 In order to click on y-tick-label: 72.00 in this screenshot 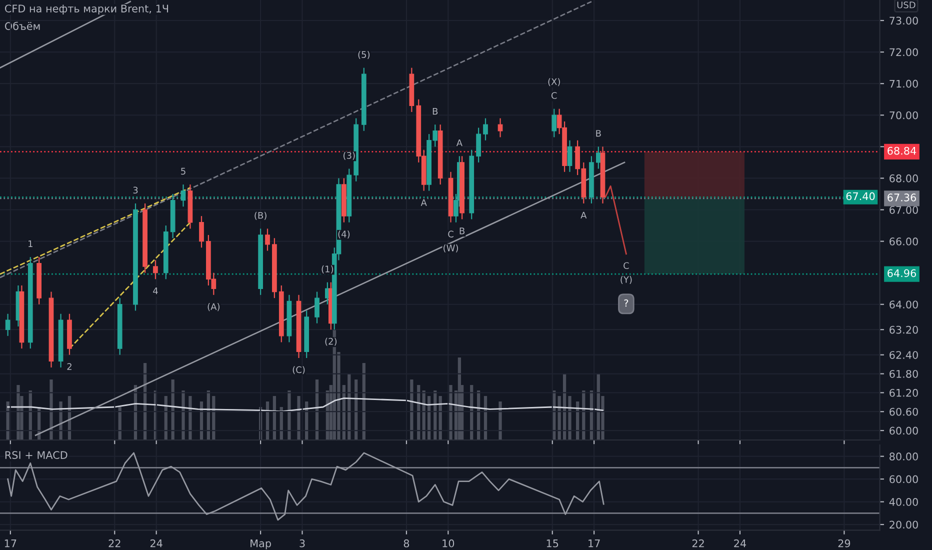, I will do `click(904, 52)`.